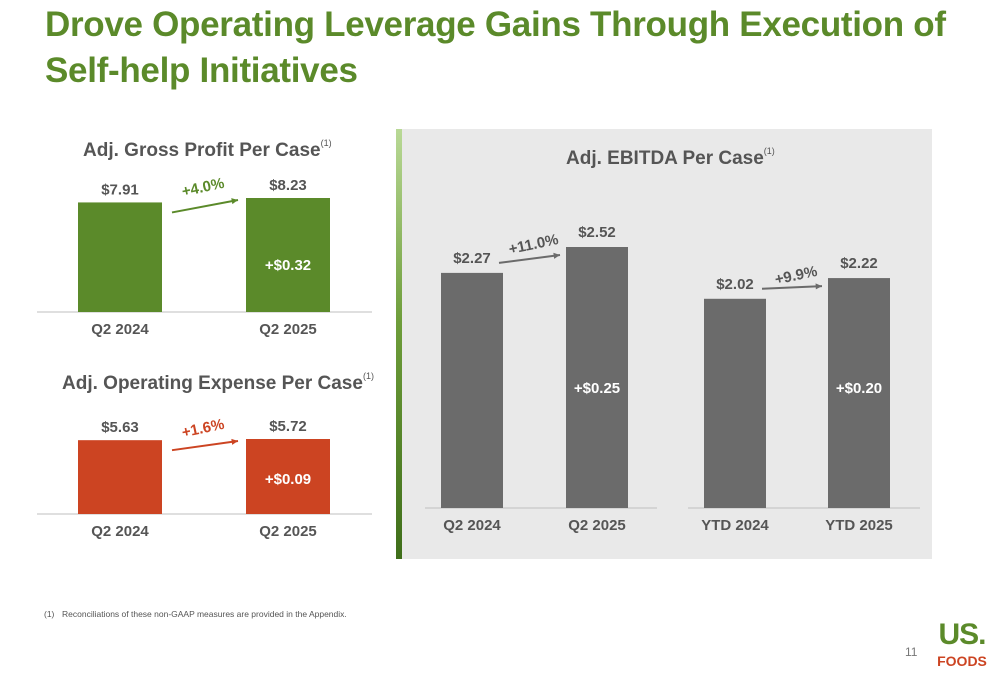 The width and height of the screenshot is (1000, 685). What do you see at coordinates (288, 185) in the screenshot?
I see `gross-profit-value-label: $8.23` at bounding box center [288, 185].